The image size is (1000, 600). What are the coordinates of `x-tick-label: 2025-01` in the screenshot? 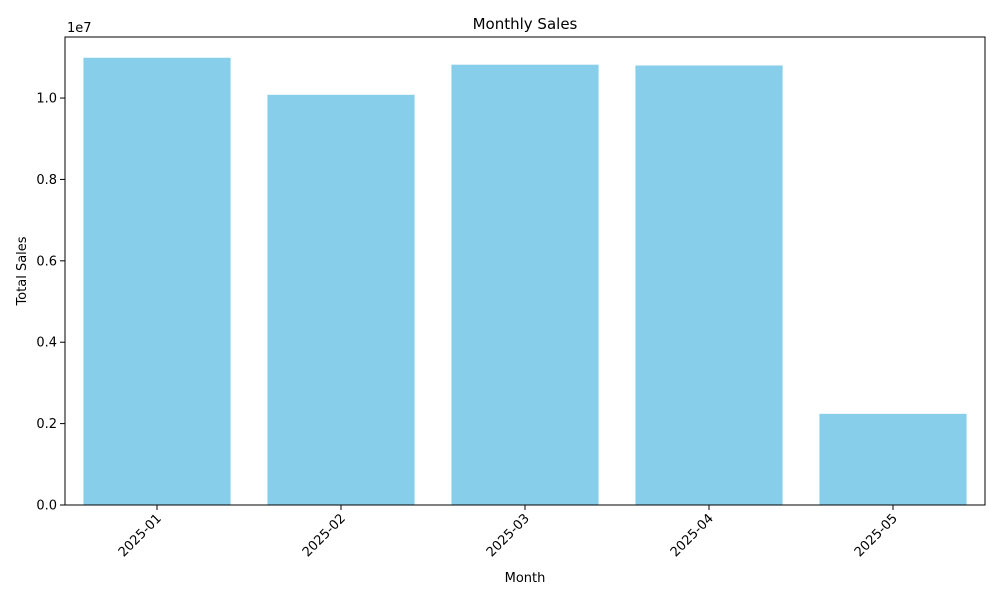 It's located at (140, 535).